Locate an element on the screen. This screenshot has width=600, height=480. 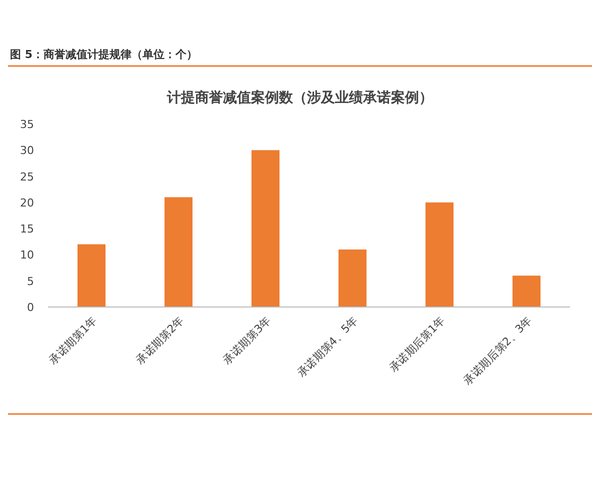
y-tick-label: 5 is located at coordinates (30, 281).